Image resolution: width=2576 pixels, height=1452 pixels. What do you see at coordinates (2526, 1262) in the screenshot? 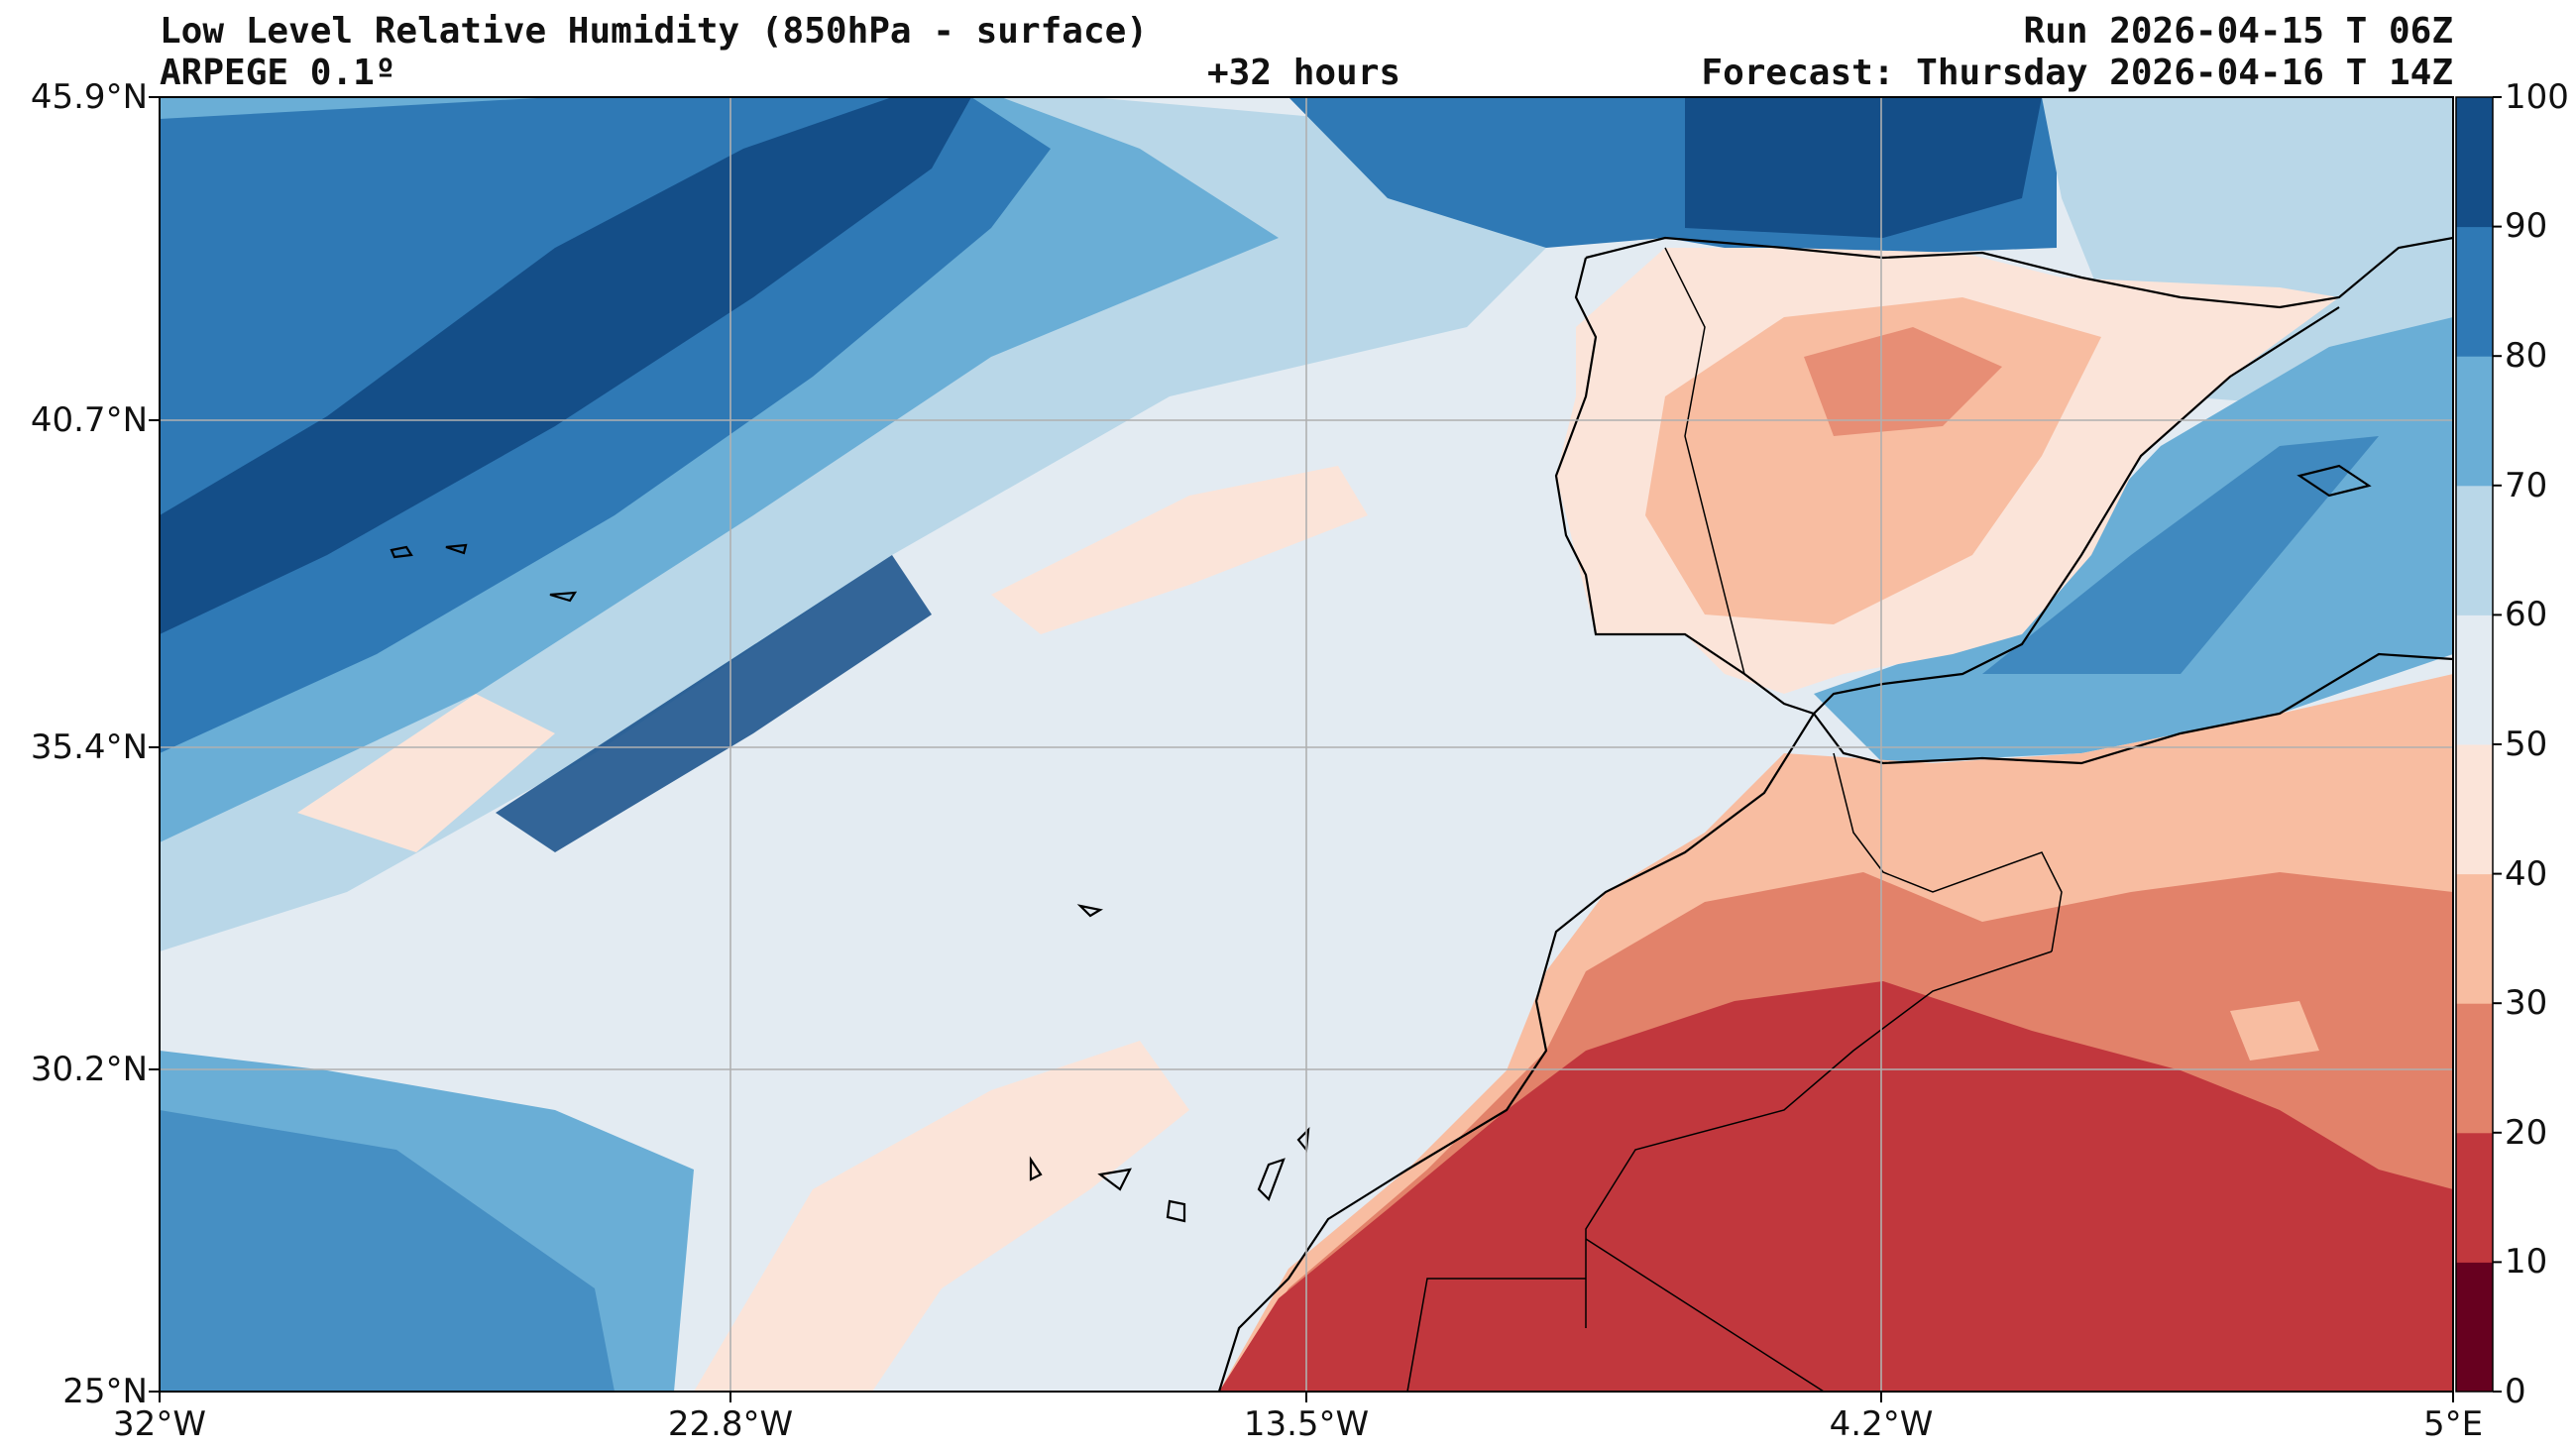
I see `colorbar-label: 10` at bounding box center [2526, 1262].